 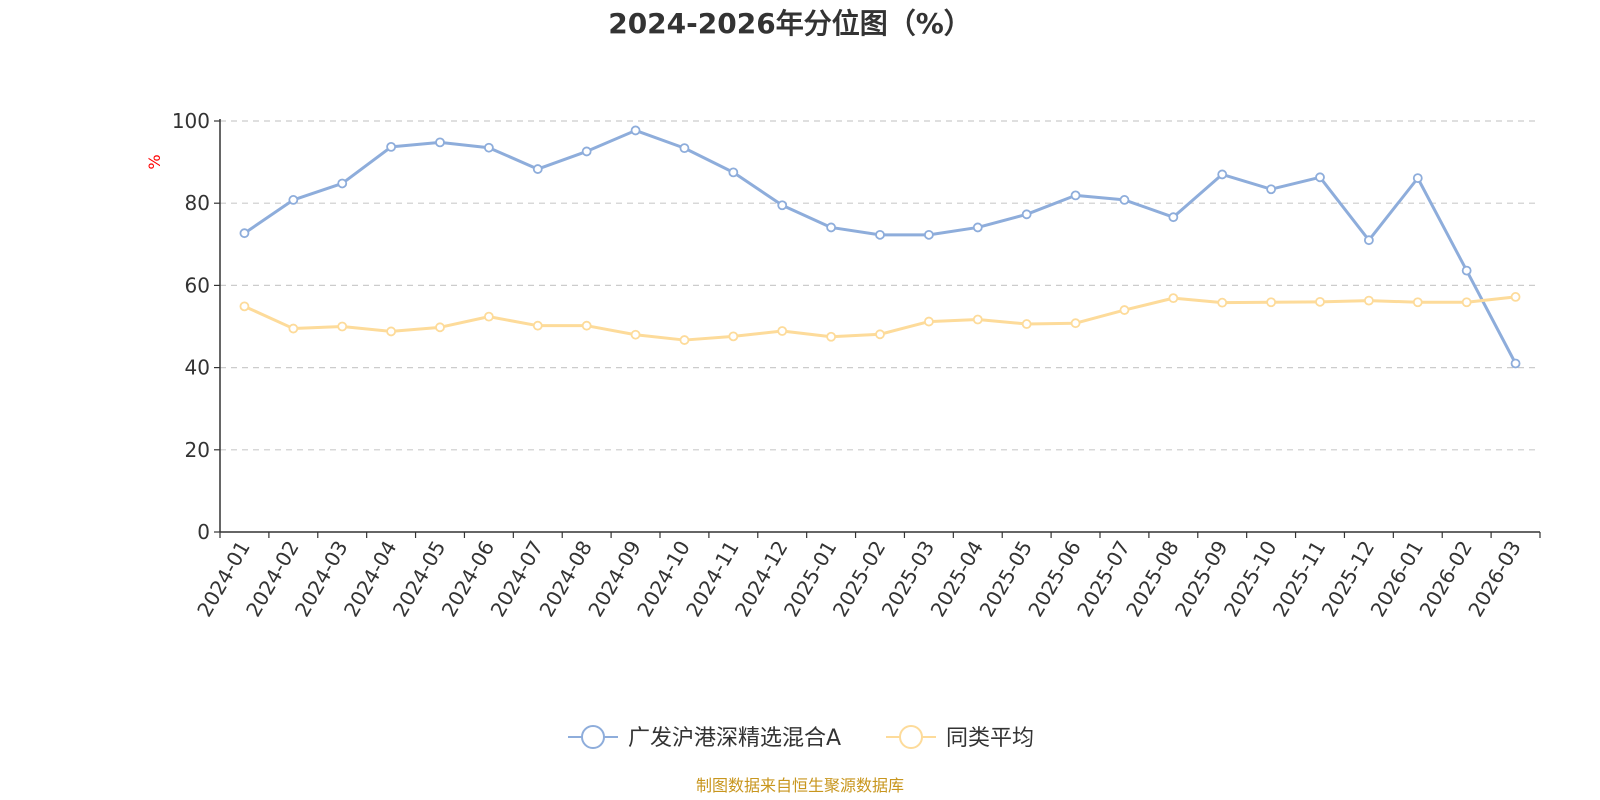 What do you see at coordinates (197, 368) in the screenshot?
I see `y-tick-label-40: 40` at bounding box center [197, 368].